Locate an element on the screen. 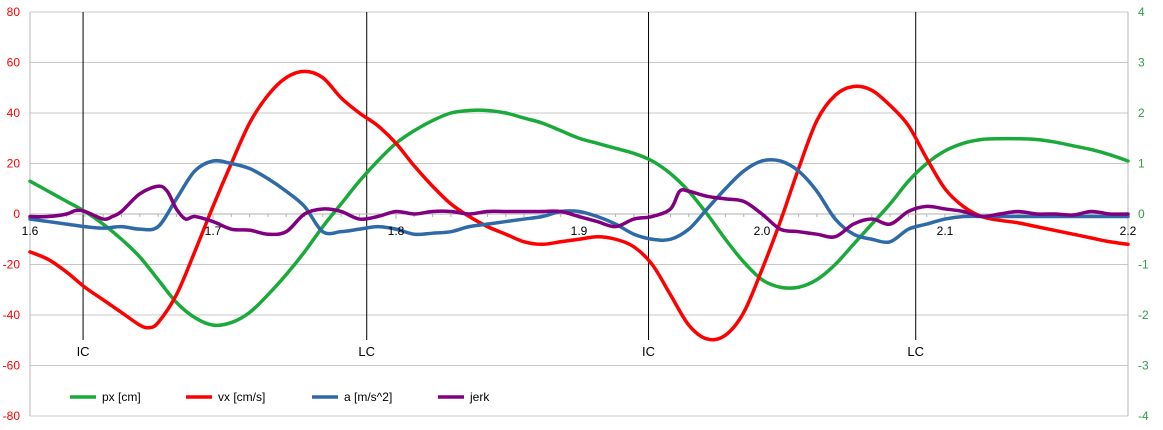  y-right-tick-label: -4 is located at coordinates (1143, 416).